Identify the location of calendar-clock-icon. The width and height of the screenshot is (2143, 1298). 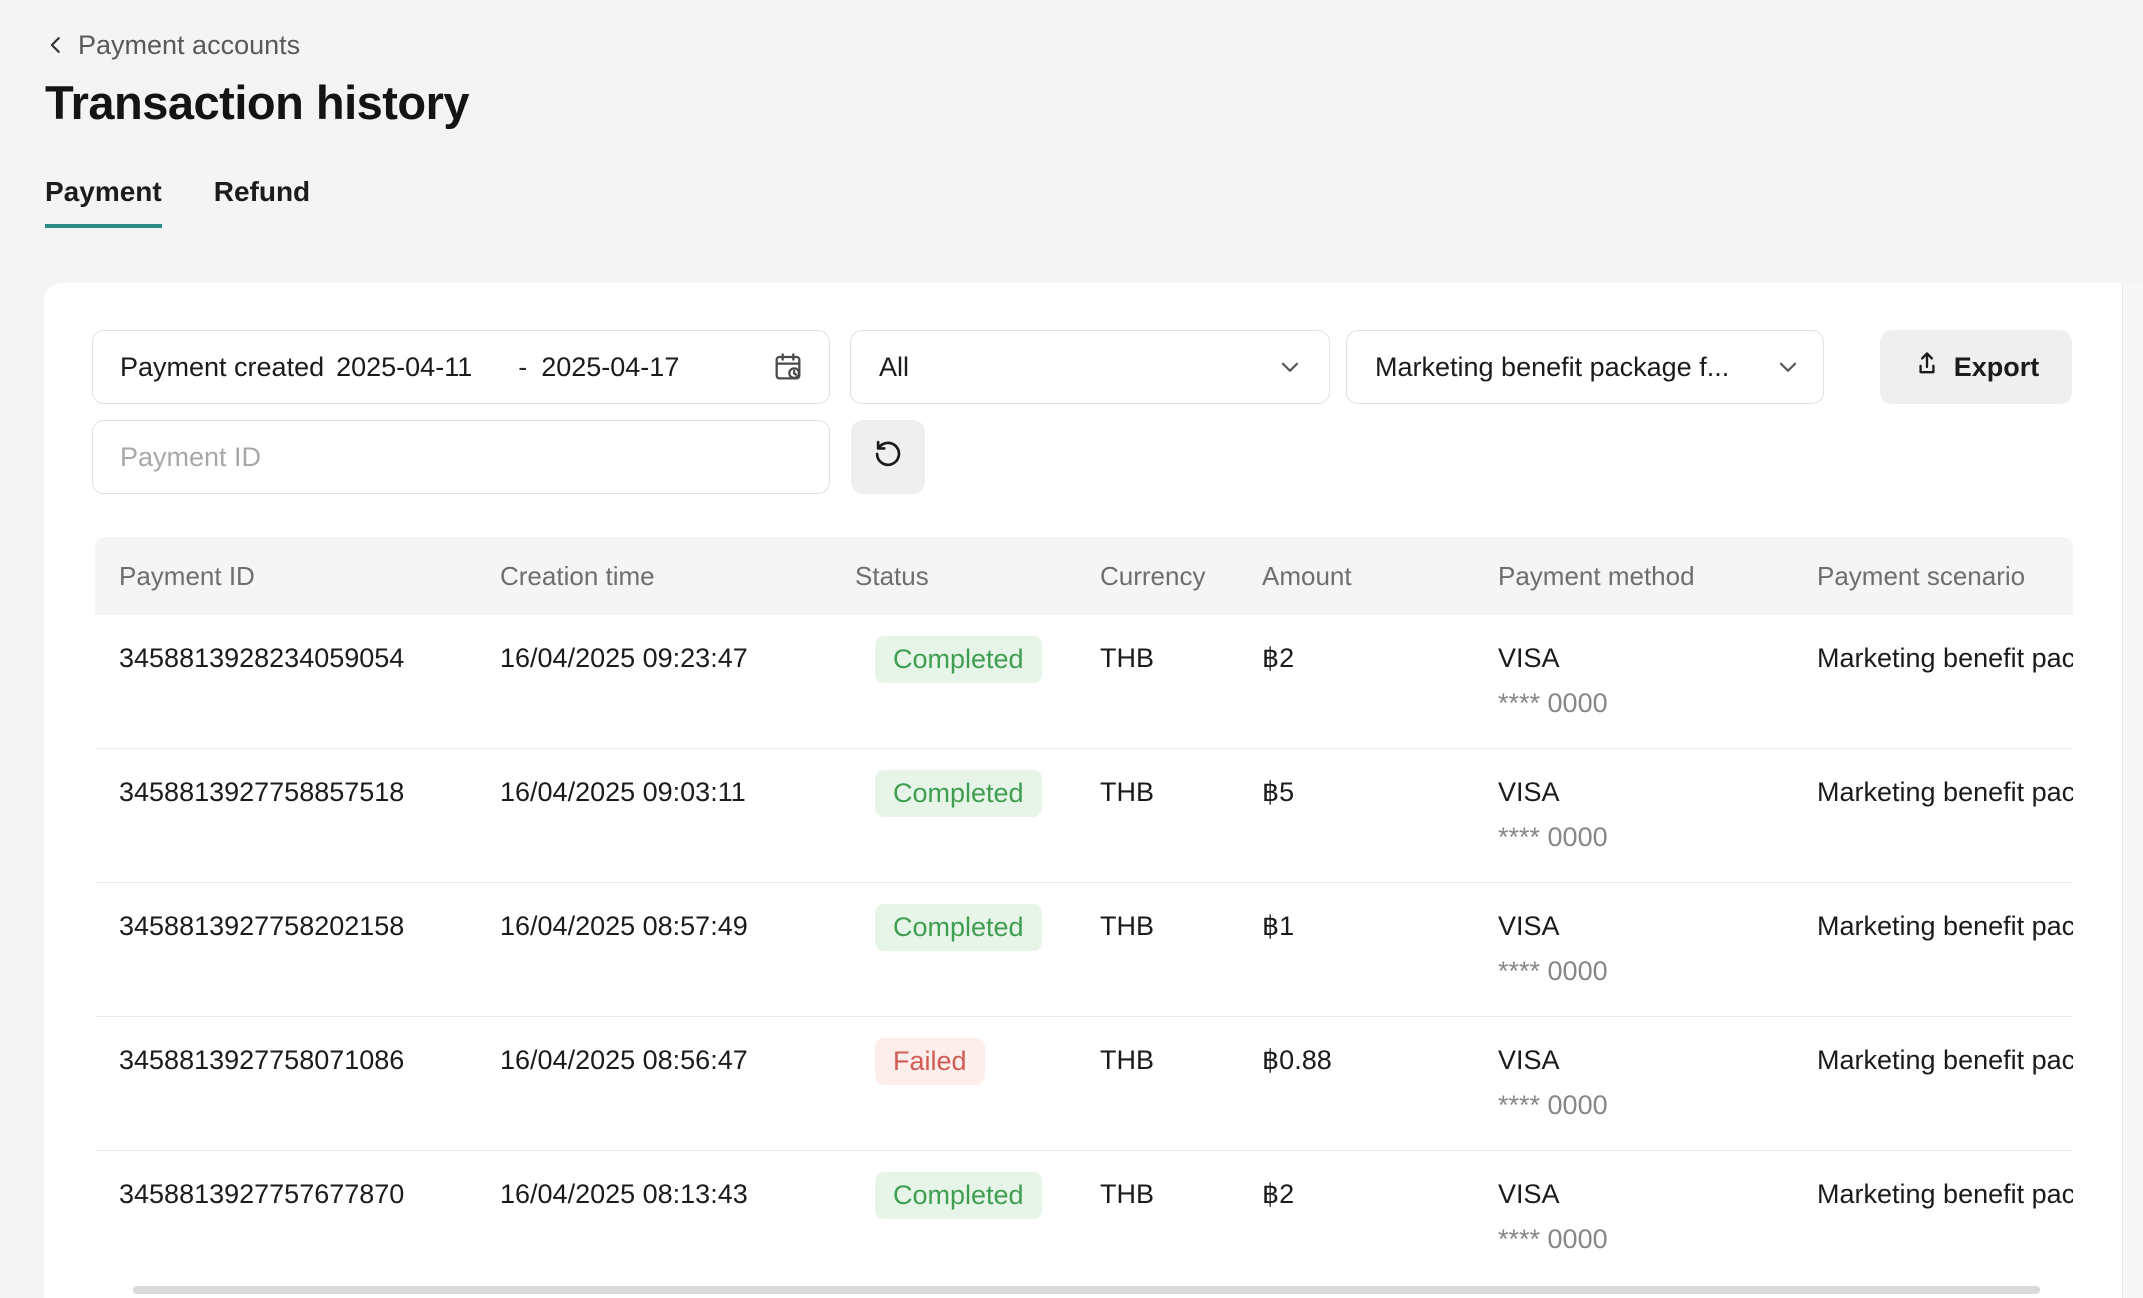
(788, 367).